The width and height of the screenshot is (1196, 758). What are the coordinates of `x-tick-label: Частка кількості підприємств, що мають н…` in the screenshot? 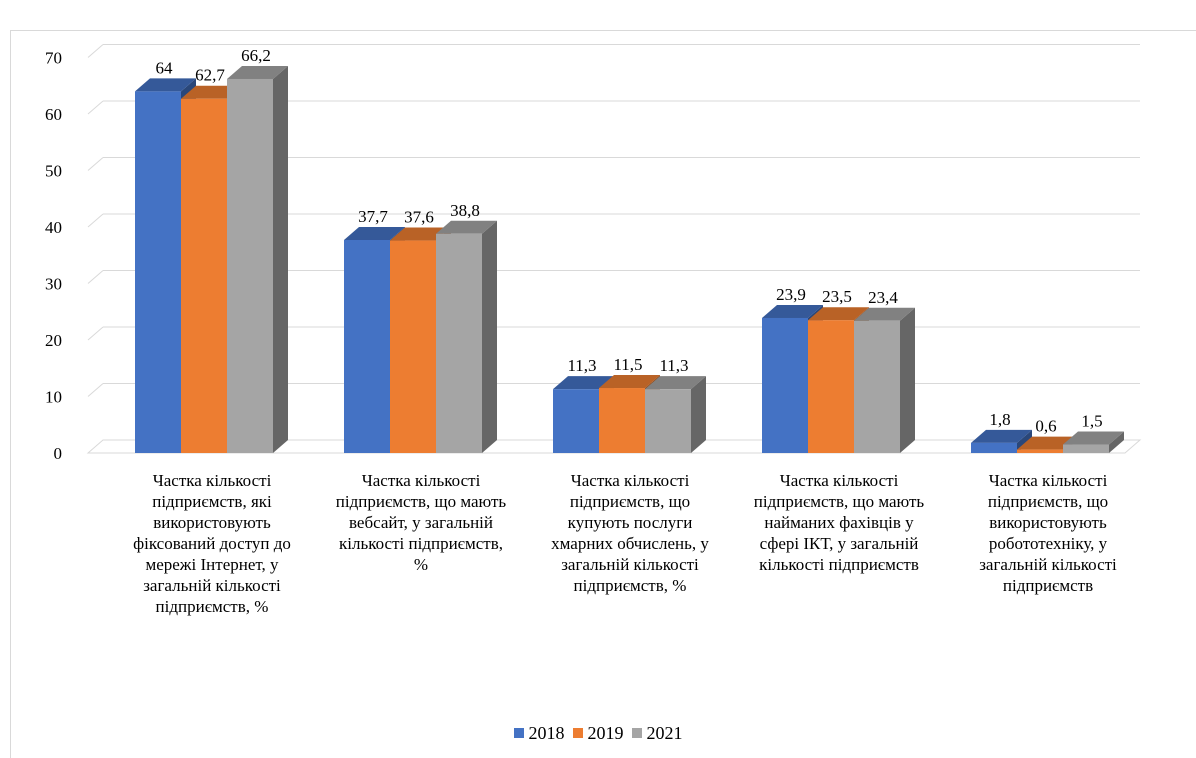 It's located at (839, 522).